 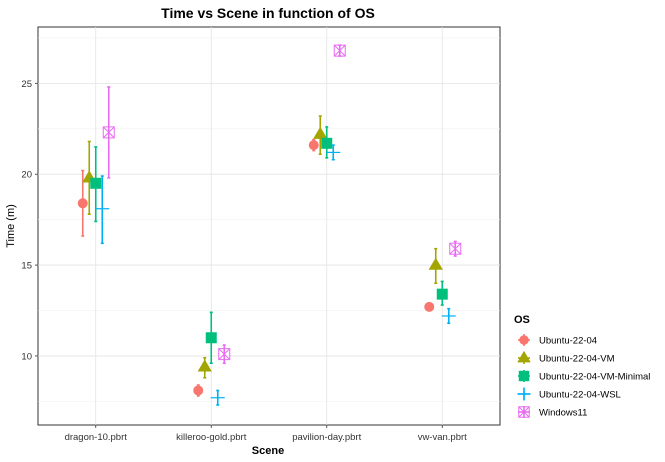 I want to click on y-axis: 10 15 20 25, so click(x=29, y=220).